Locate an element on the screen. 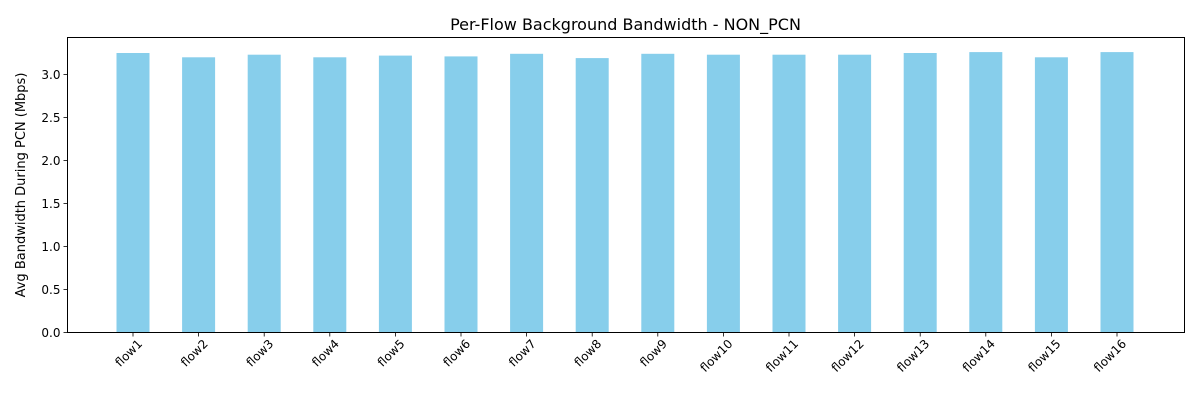 The width and height of the screenshot is (1200, 404). x-tick-label: flow9 is located at coordinates (653, 353).